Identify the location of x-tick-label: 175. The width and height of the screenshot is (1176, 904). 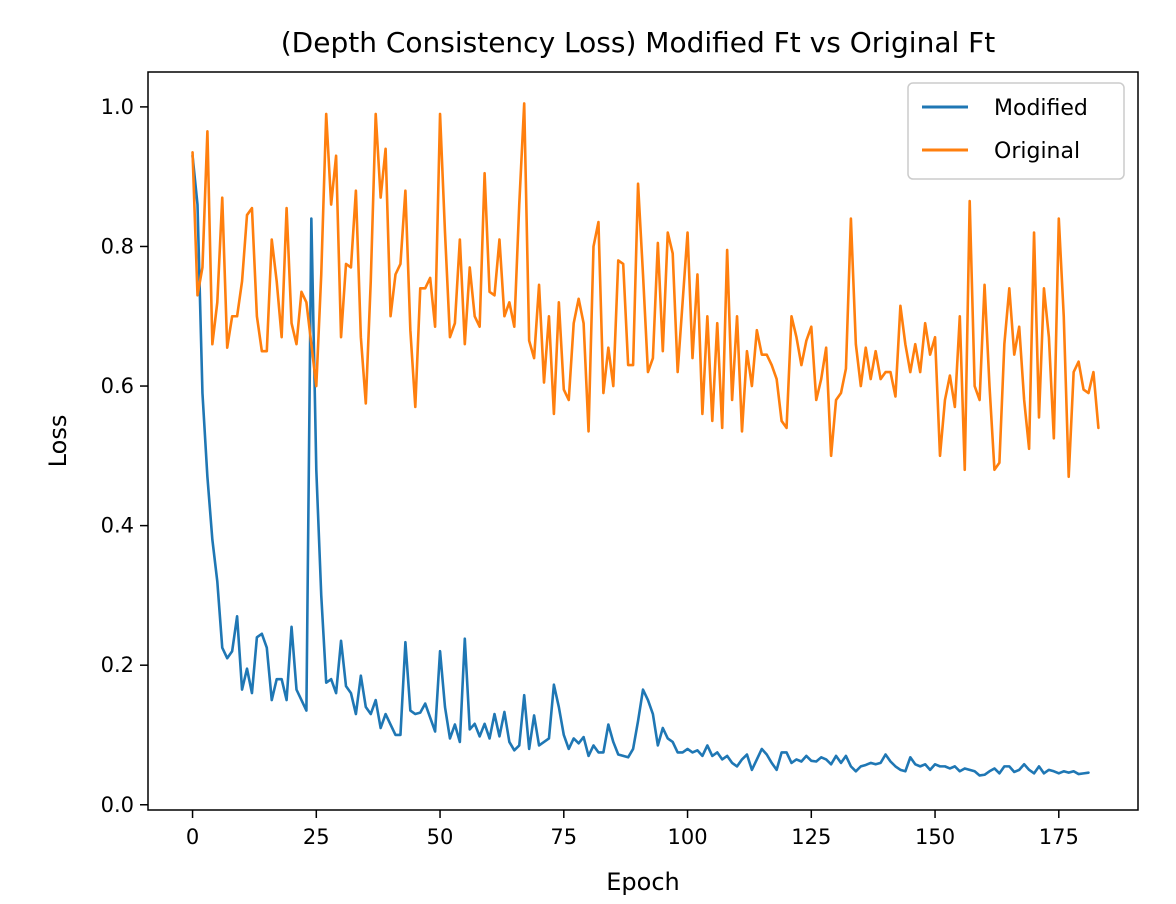
(1059, 837).